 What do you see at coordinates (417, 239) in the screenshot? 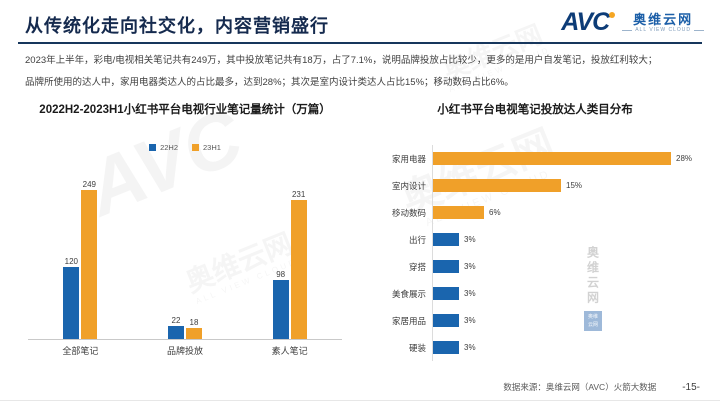
I see `category-label-出行: 出行` at bounding box center [417, 239].